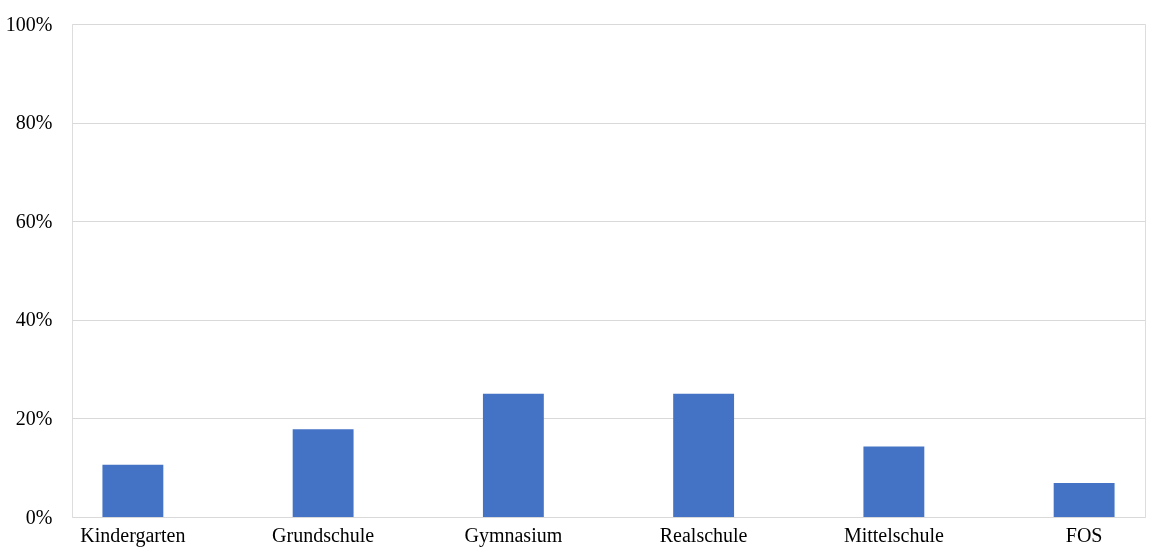 The height and width of the screenshot is (554, 1155). I want to click on y-tick-label: 100%, so click(29, 23).